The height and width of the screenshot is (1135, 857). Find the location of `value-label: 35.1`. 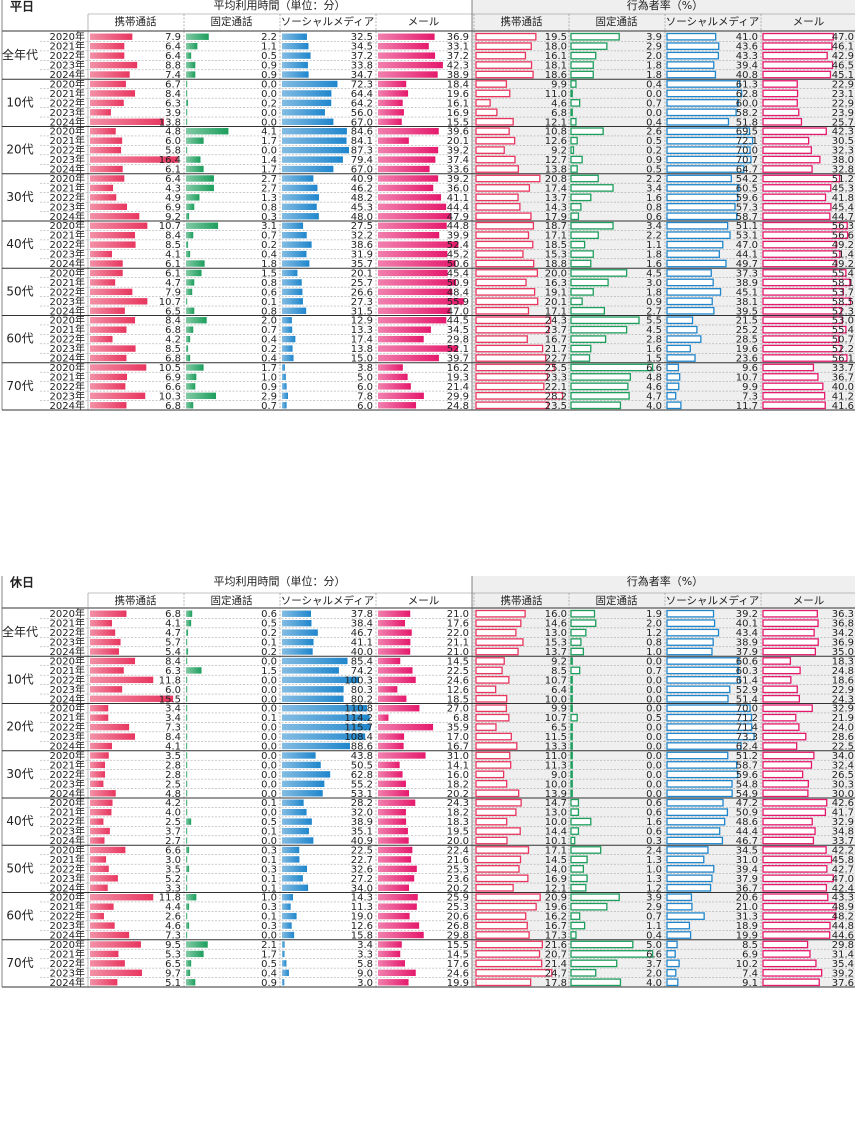

value-label: 35.1 is located at coordinates (362, 832).